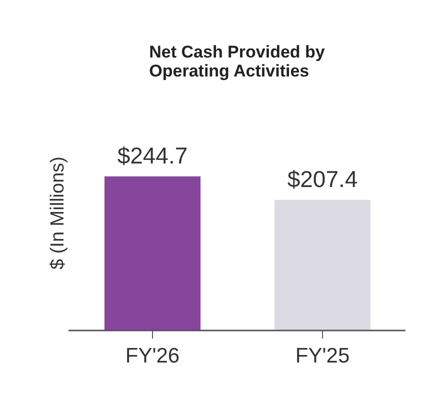 The image size is (426, 398). Describe the element at coordinates (152, 155) in the screenshot. I see `data-label: $244.7` at that location.